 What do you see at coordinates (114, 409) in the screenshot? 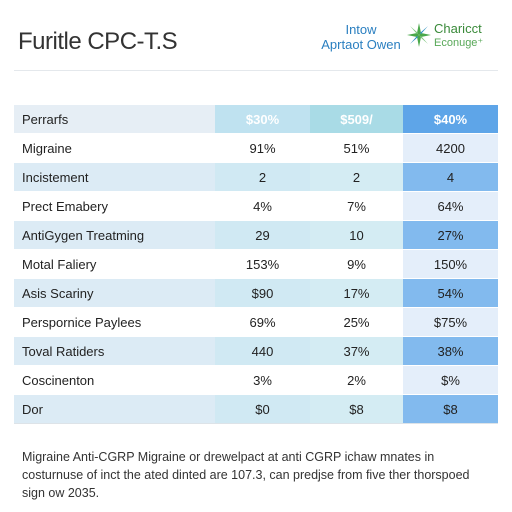
I see `table-cell: Dor` at bounding box center [114, 409].